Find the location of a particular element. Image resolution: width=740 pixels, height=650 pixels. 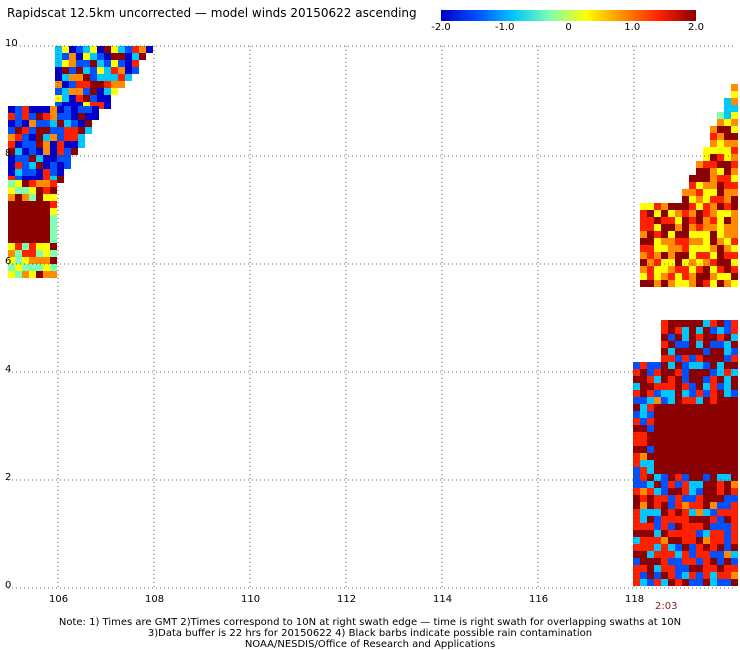

colorbar-tick-label: -1.0 is located at coordinates (504, 27).